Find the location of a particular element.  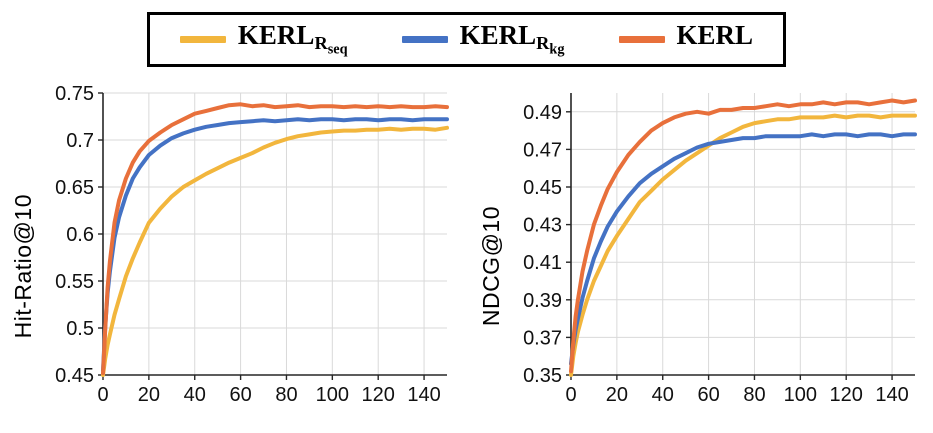

legend-item-kerl: KERL is located at coordinates (686, 39).